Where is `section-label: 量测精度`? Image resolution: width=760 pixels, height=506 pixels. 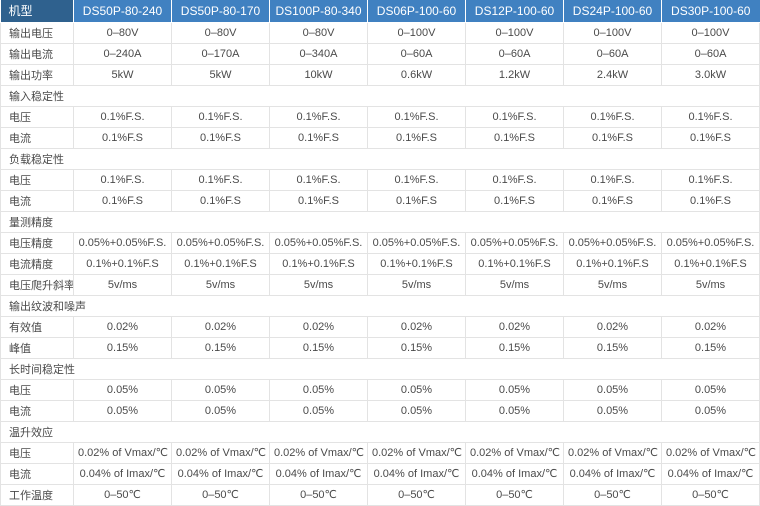
section-label: 量测精度 is located at coordinates (380, 221).